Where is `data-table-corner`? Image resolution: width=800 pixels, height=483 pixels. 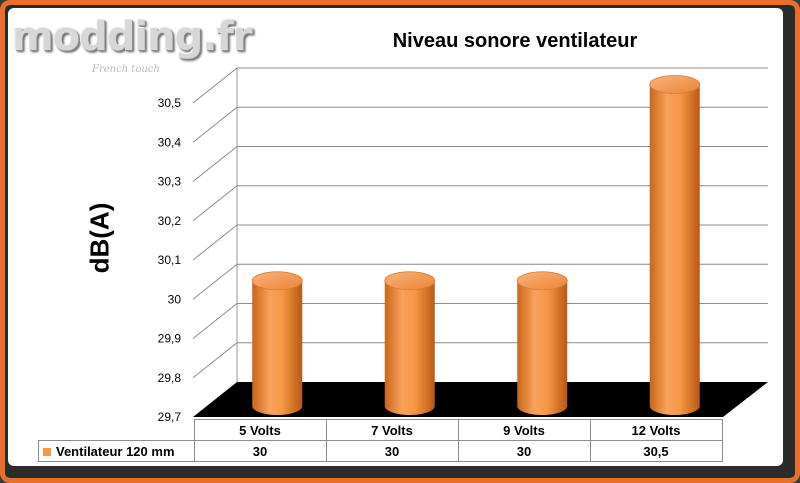
data-table-corner is located at coordinates (117, 430).